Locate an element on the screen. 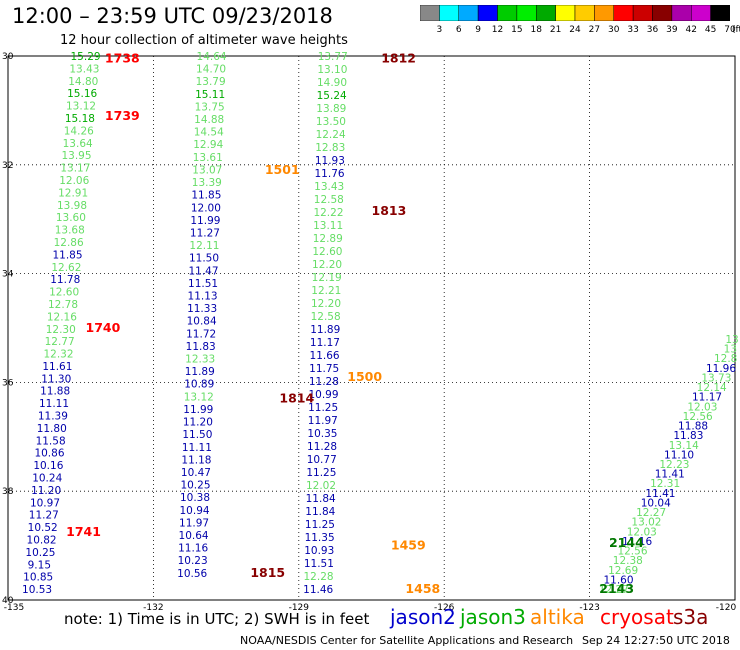 Image resolution: width=740 pixels, height=650 pixels. wave-height-label: 12.11 is located at coordinates (204, 246).